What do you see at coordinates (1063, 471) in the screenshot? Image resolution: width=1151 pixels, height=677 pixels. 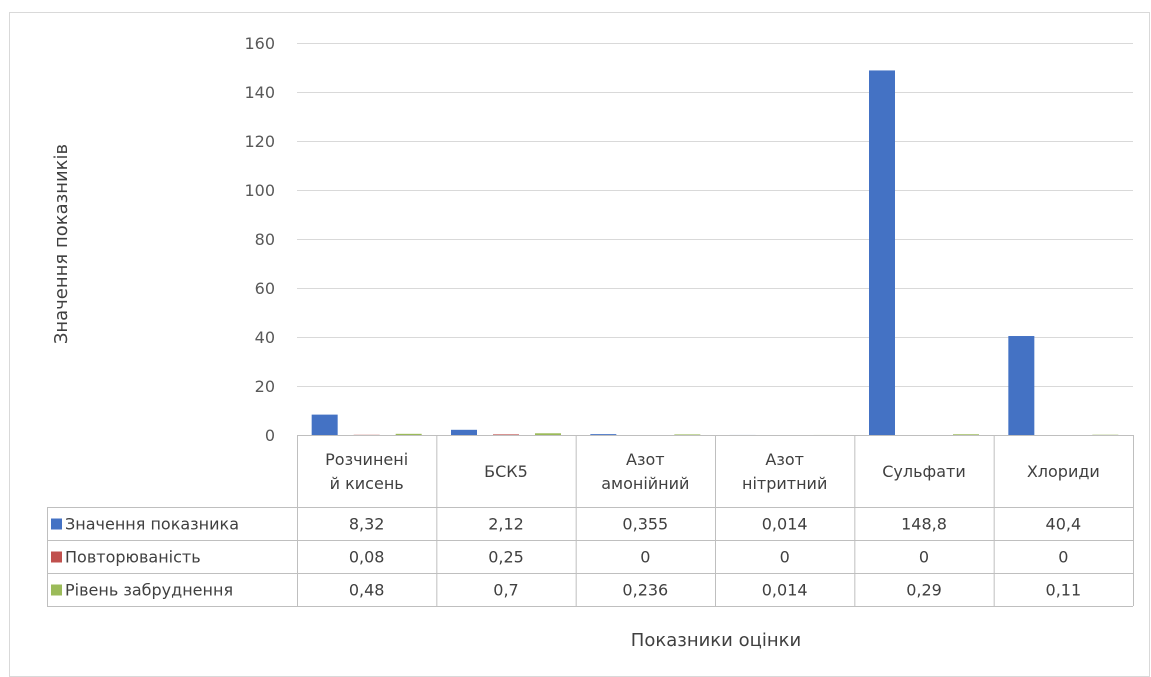 I see `category-label: Хлориди` at bounding box center [1063, 471].